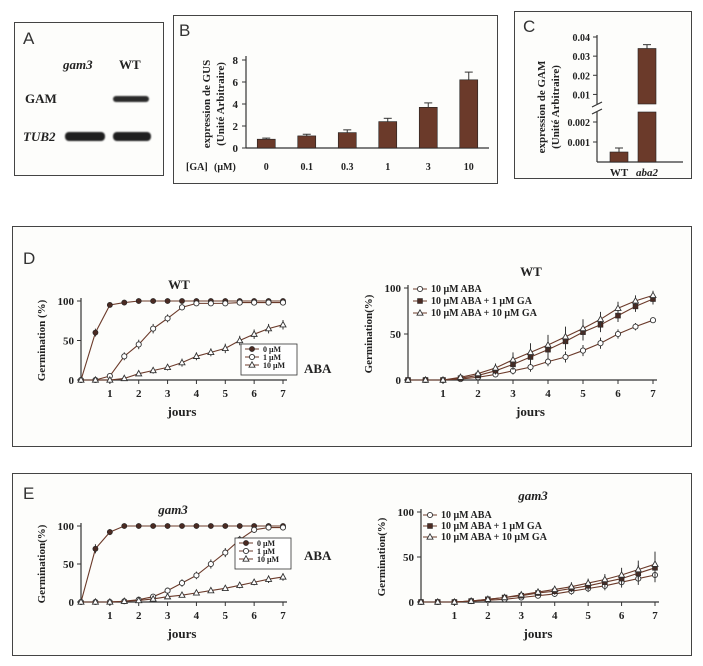 The image size is (703, 666). What do you see at coordinates (484, 313) in the screenshot?
I see `legend-entry: 10 μM ABA + 10 μM GA` at bounding box center [484, 313].